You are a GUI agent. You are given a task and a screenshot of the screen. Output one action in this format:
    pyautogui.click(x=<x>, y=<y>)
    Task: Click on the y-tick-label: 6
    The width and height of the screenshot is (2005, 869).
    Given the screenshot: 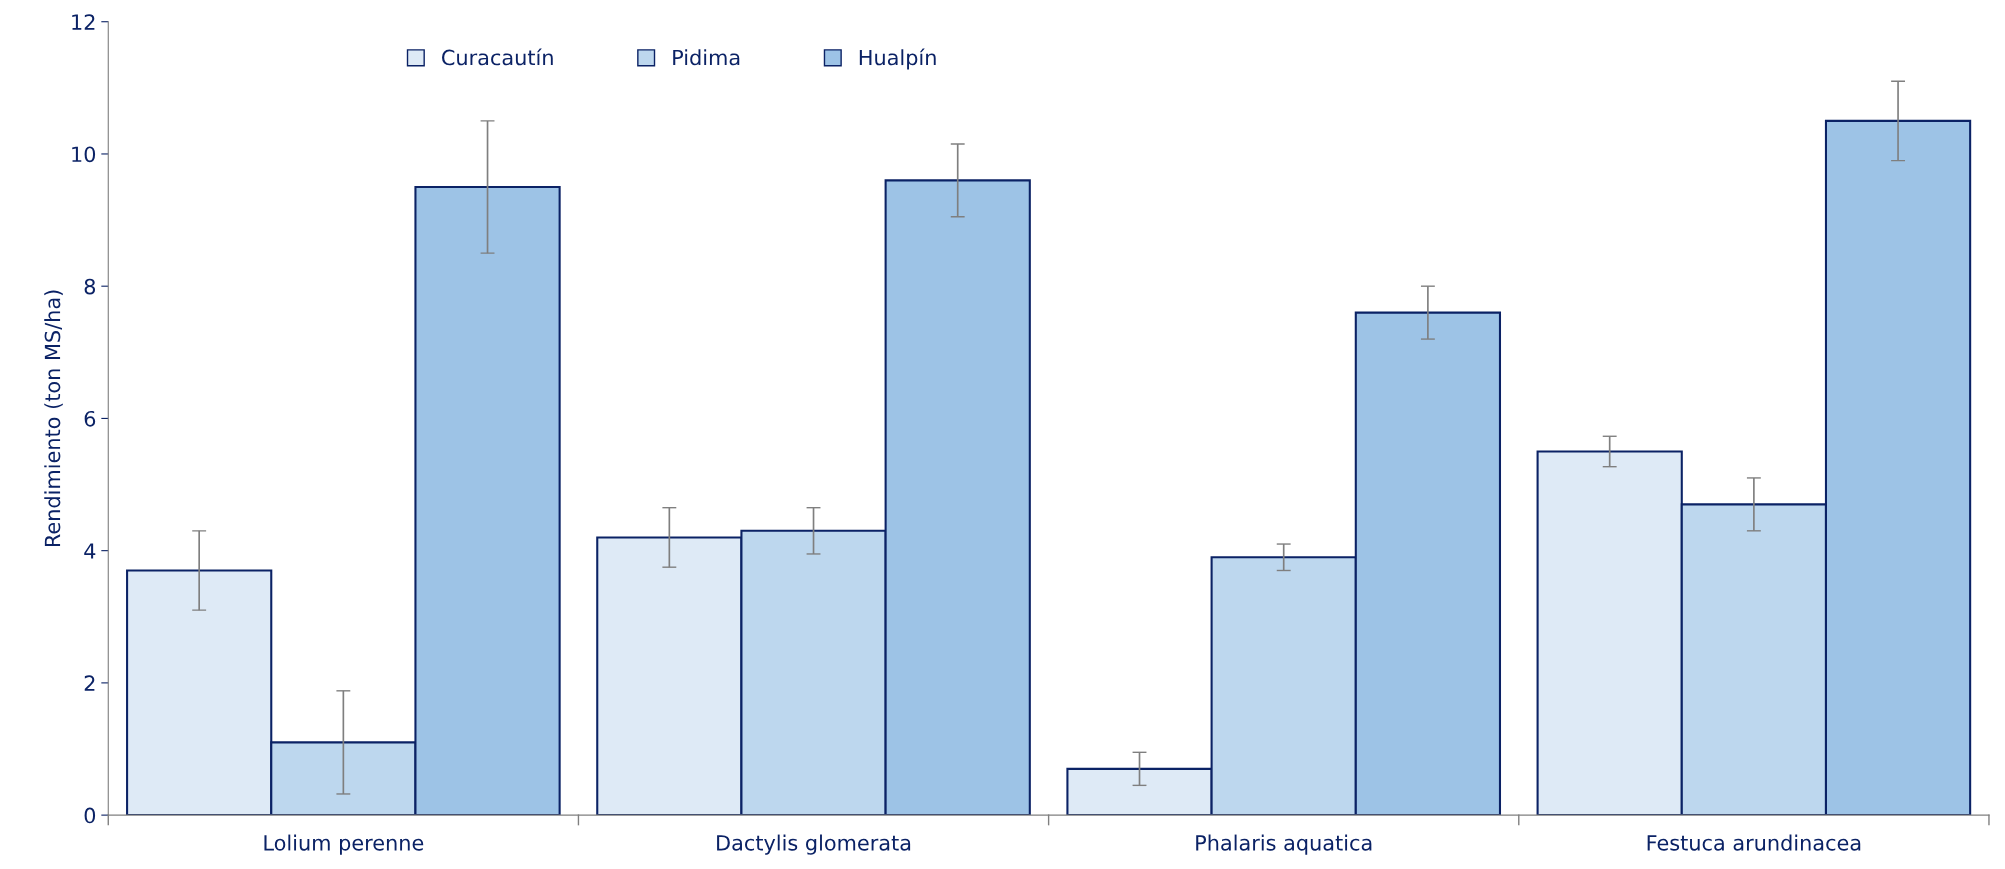 What is the action you would take?
    pyautogui.click(x=90, y=418)
    